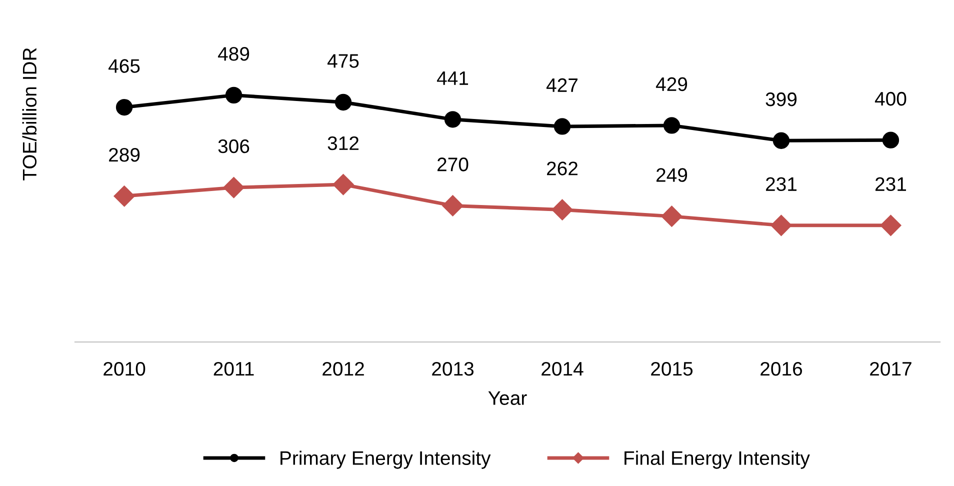  I want to click on data-label: 289, so click(124, 155).